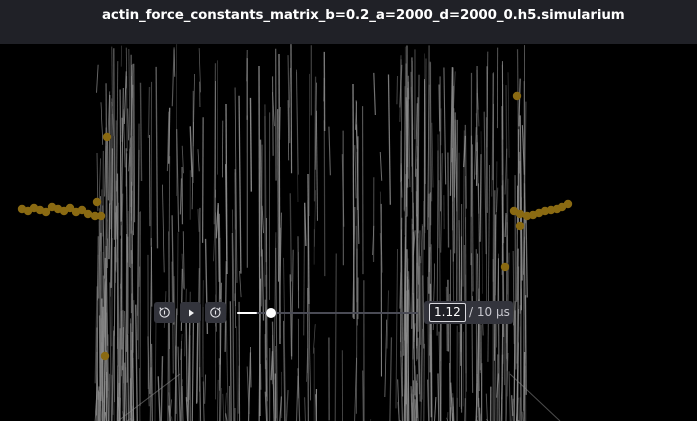 The image size is (697, 421). What do you see at coordinates (271, 313) in the screenshot?
I see `time-slider-handle` at bounding box center [271, 313].